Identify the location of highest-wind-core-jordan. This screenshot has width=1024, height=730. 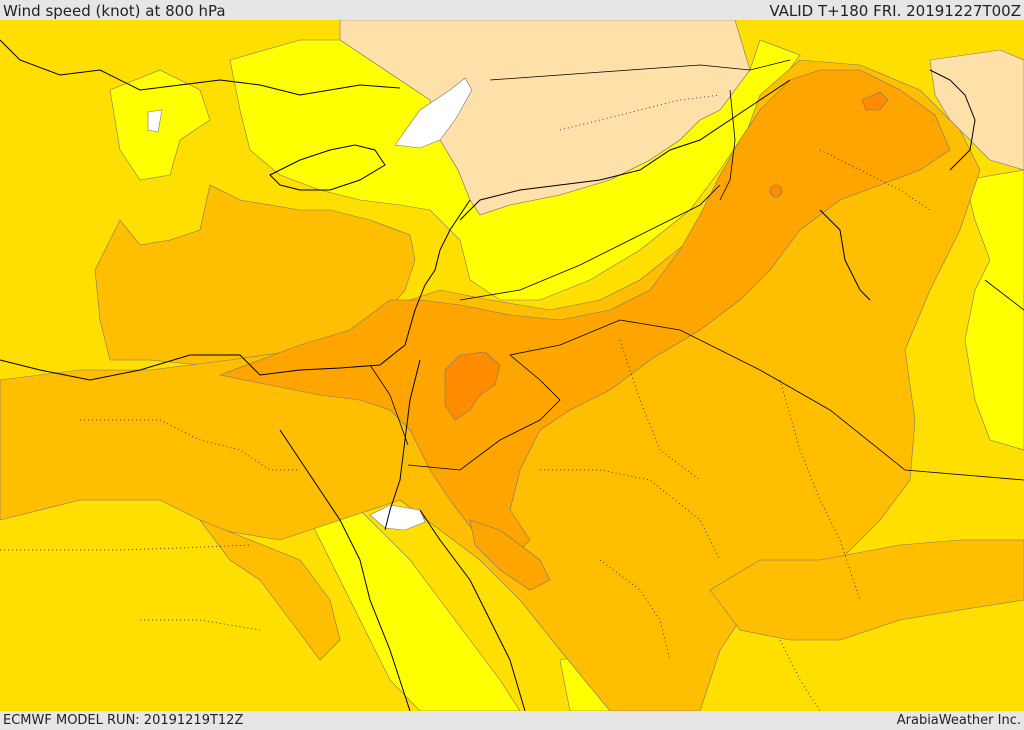
(472, 386).